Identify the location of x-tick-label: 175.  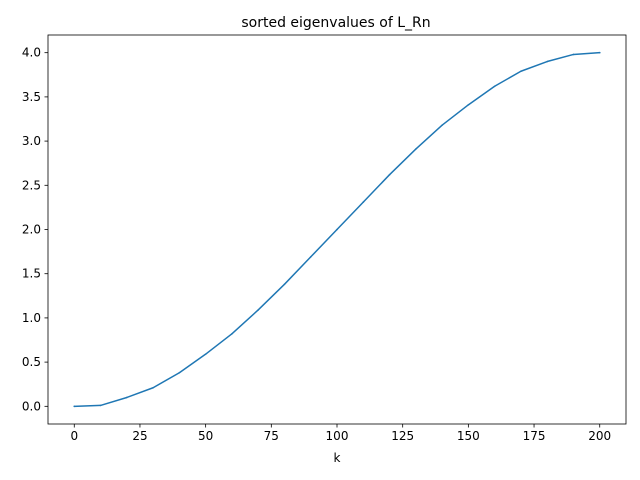
(534, 436).